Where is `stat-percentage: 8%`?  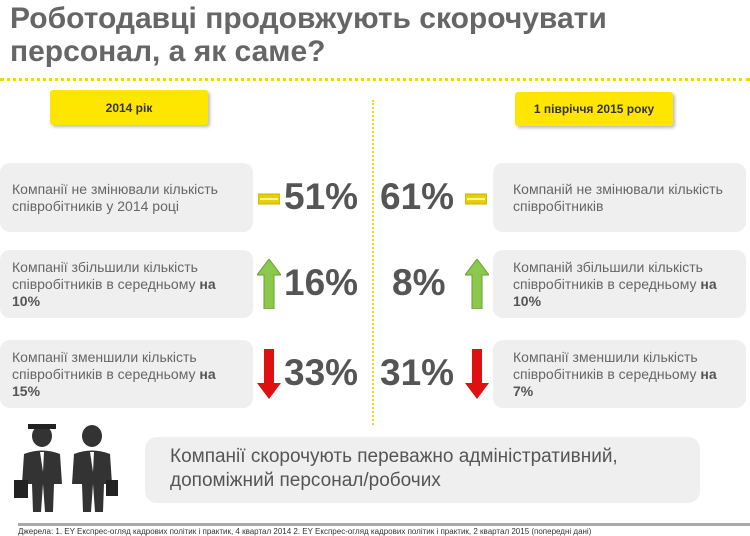 stat-percentage: 8% is located at coordinates (419, 282).